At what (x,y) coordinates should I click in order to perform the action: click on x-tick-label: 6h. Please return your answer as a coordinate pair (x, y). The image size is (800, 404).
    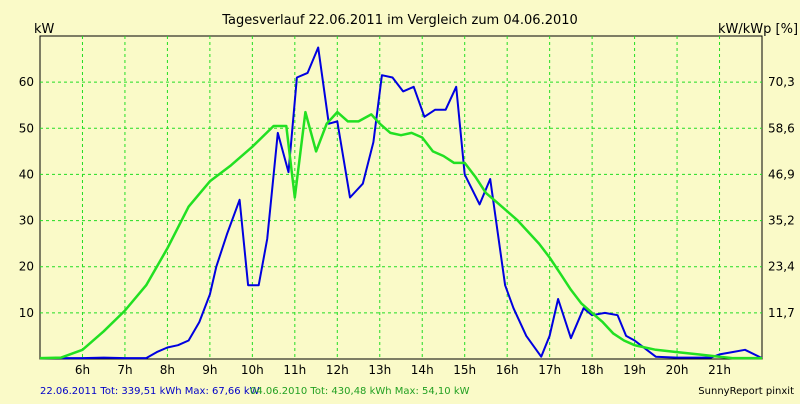
    Looking at the image, I should click on (82, 370).